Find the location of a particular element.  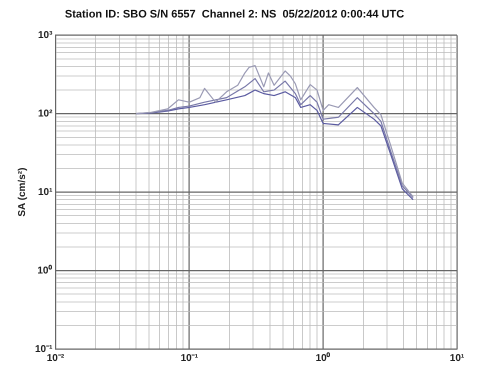

y-tick-label: 10⁻¹ is located at coordinates (44, 349).